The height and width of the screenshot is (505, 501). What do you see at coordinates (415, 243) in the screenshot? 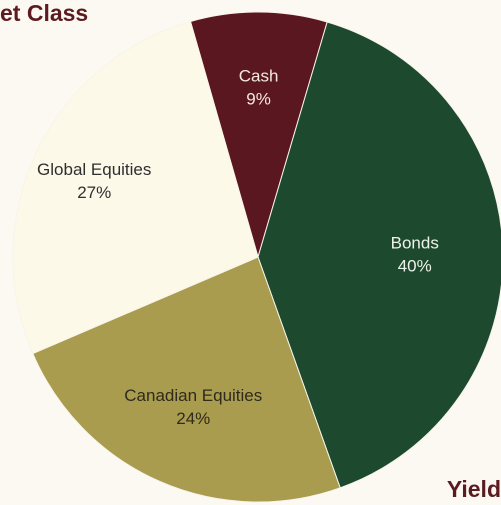
I see `slice-label-bonds: Bonds` at bounding box center [415, 243].